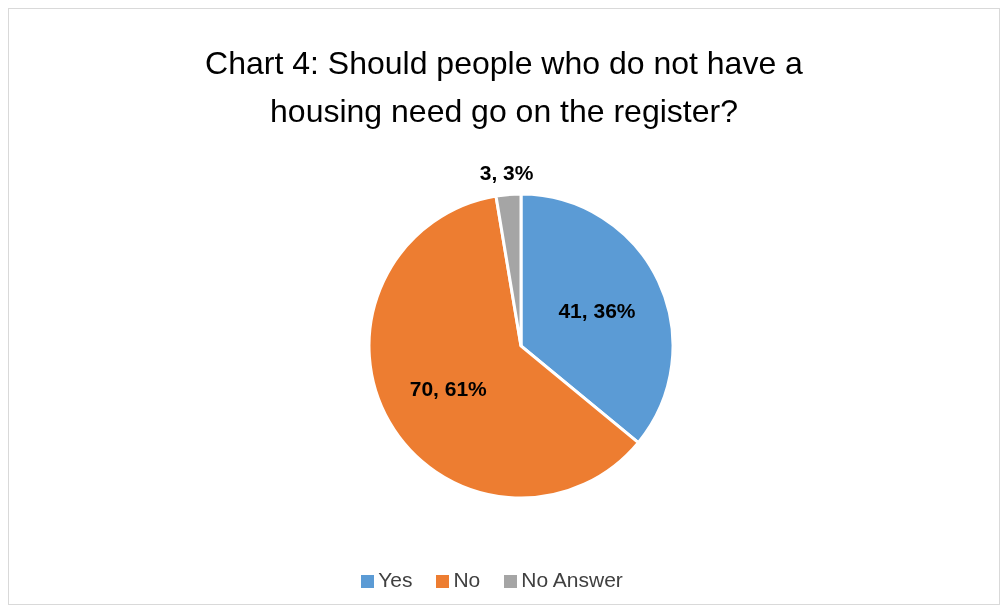 The image size is (1008, 615). What do you see at coordinates (572, 579) in the screenshot?
I see `legend-label: No Answer` at bounding box center [572, 579].